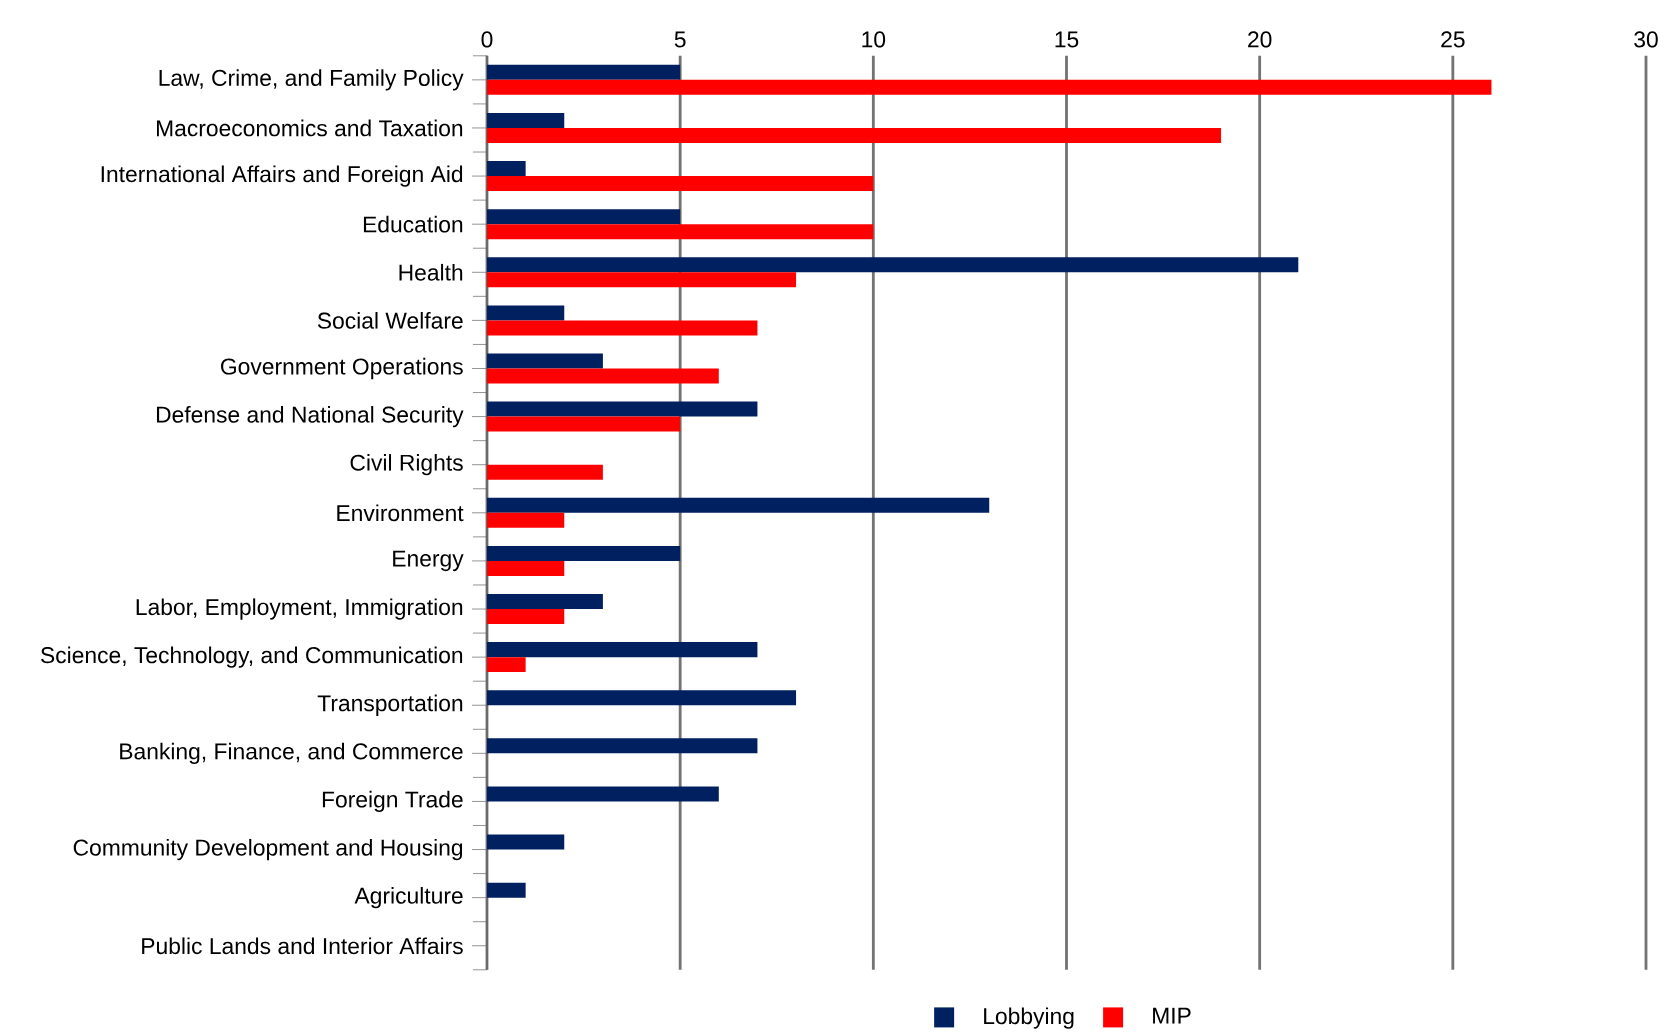  What do you see at coordinates (299, 609) in the screenshot?
I see `y-tick-label: Labor, Employment, Immigration` at bounding box center [299, 609].